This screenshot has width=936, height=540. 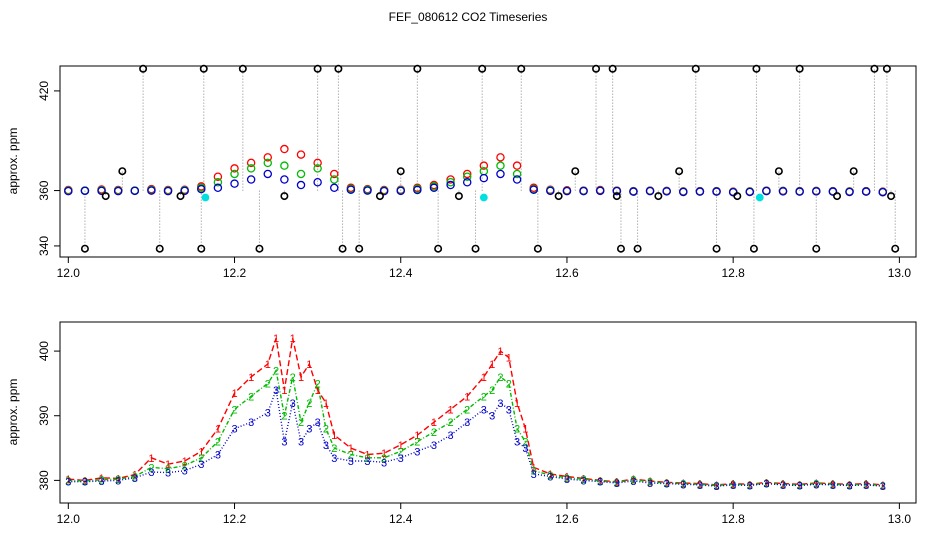 I want to click on bottom-panel-y-tick-label: 390, so click(x=44, y=415).